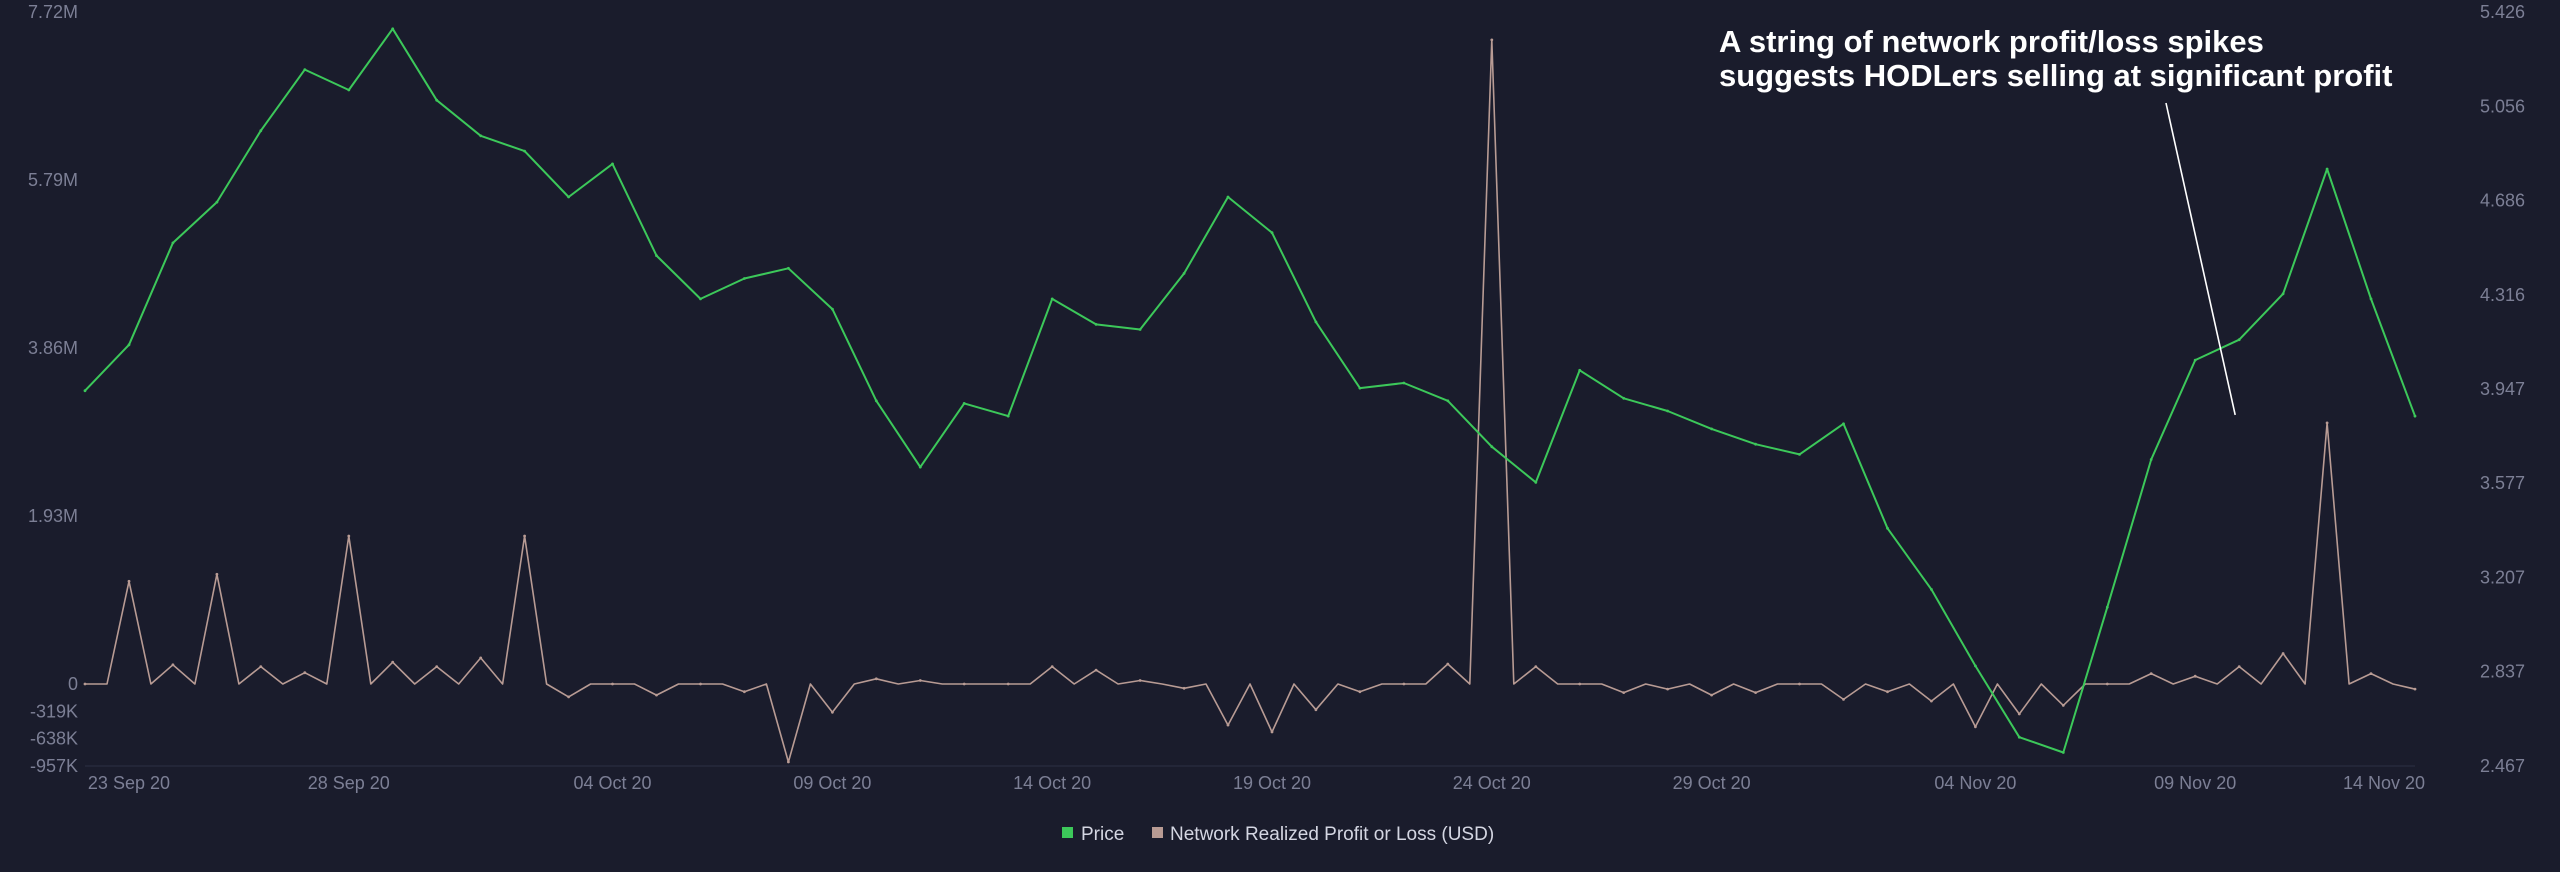 The width and height of the screenshot is (2560, 872). What do you see at coordinates (832, 783) in the screenshot?
I see `x-tick-label: 09 Oct 20` at bounding box center [832, 783].